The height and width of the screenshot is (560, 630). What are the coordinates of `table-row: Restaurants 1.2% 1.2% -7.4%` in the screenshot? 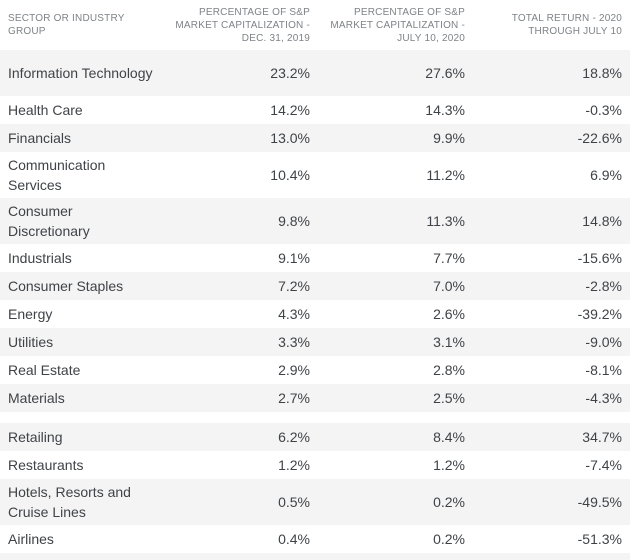 It's located at (315, 465).